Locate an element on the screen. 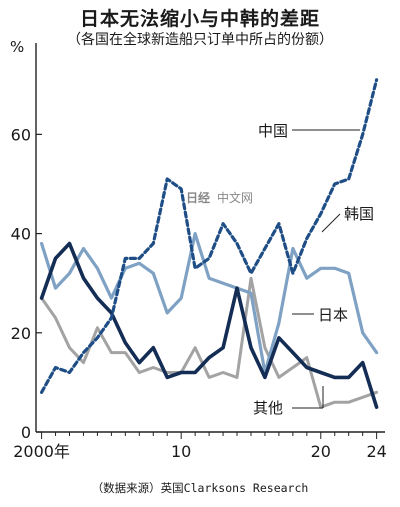  y-tick-label: 60 is located at coordinates (21, 134).